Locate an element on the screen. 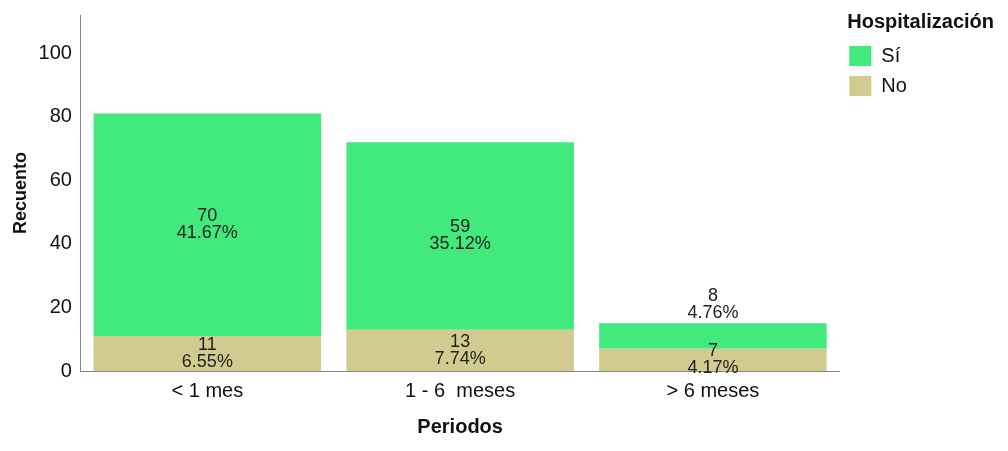 Image resolution: width=1008 pixels, height=451 pixels. y-tick-label: 40 is located at coordinates (60, 242).